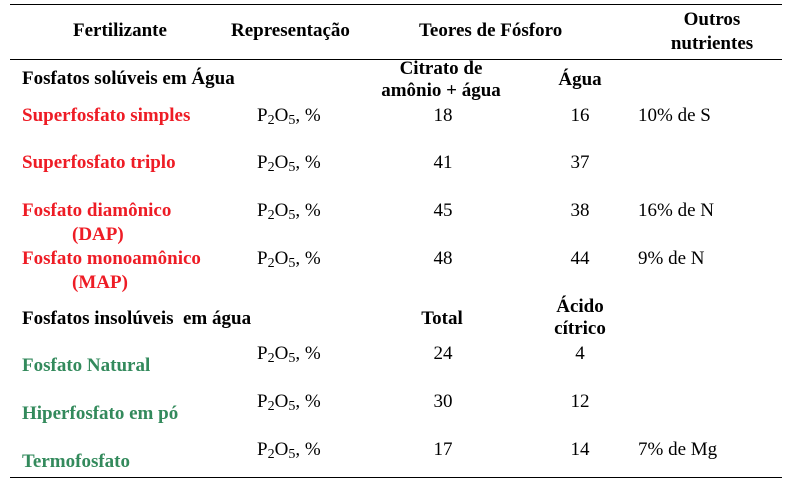  What do you see at coordinates (441, 68) in the screenshot?
I see `col-citrato-line1: Citrato de` at bounding box center [441, 68].